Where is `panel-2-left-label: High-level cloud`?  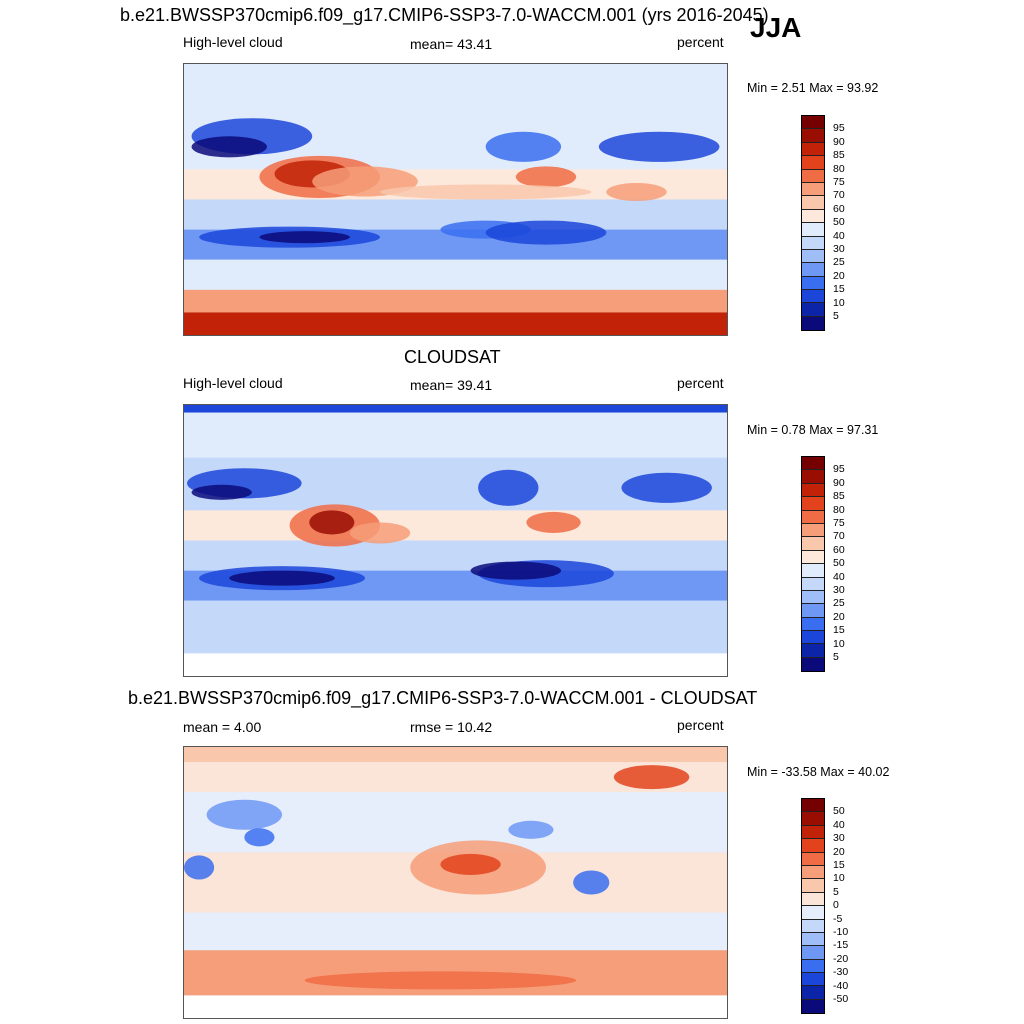
panel-2-left-label: High-level cloud is located at coordinates (233, 383).